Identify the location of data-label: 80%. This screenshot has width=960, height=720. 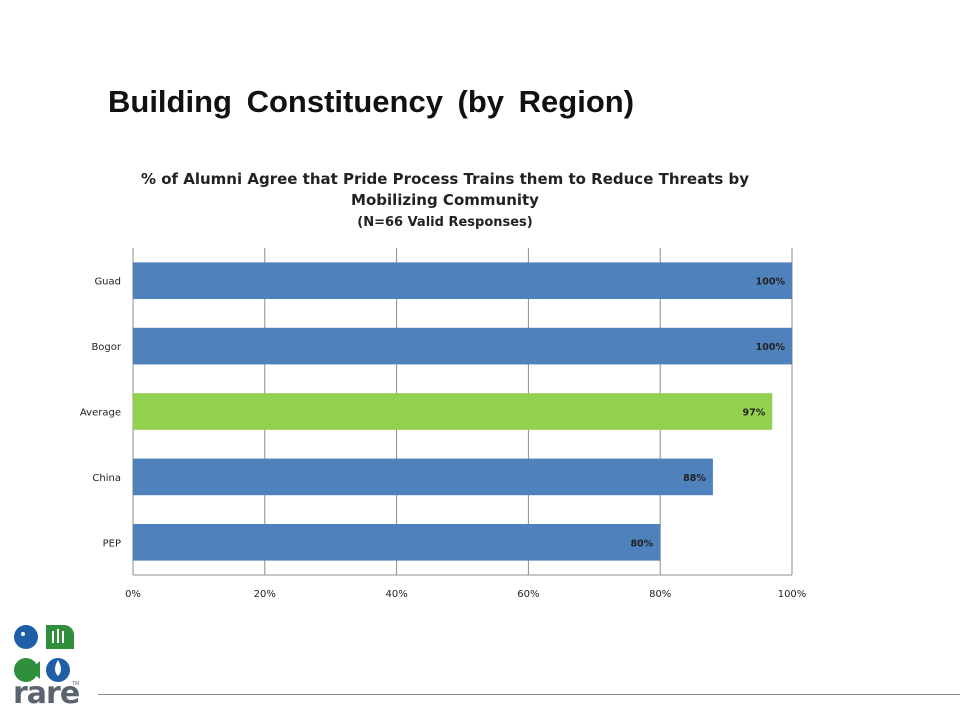
(641, 543).